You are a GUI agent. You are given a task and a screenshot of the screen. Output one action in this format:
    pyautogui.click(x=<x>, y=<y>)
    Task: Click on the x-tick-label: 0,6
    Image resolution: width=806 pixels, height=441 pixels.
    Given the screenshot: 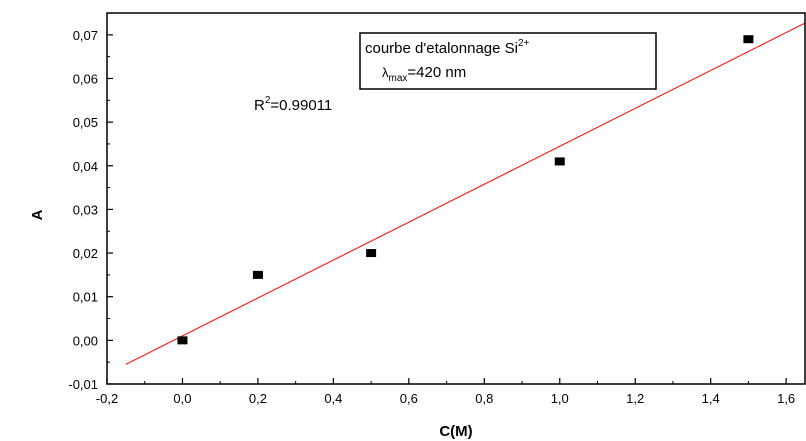 What is the action you would take?
    pyautogui.click(x=409, y=398)
    